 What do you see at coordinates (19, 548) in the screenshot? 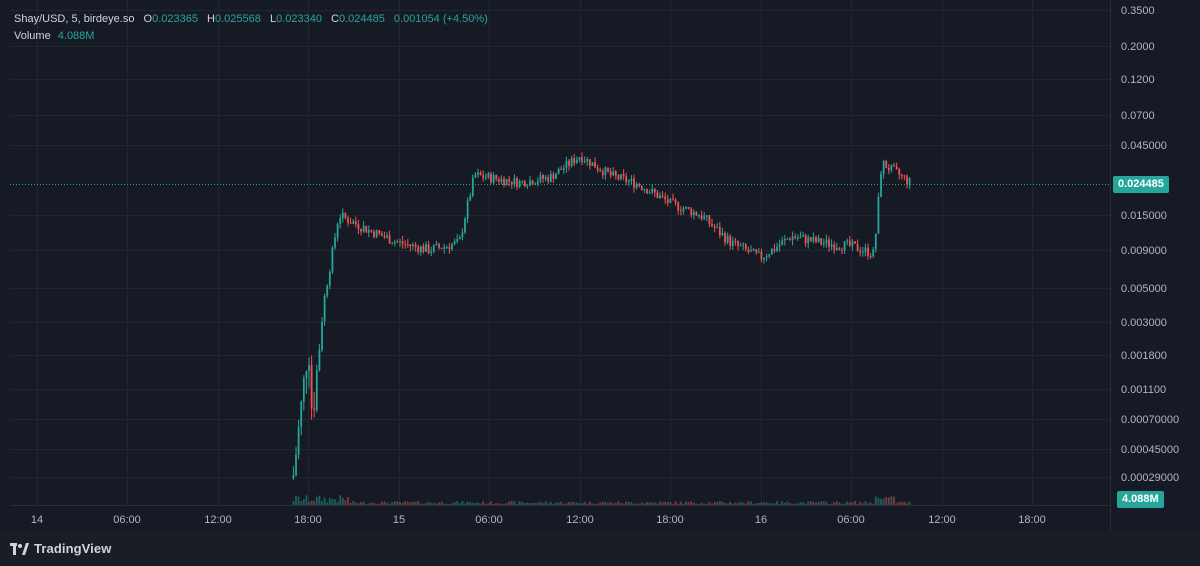
I see `tradingview-logo-icon` at bounding box center [19, 548].